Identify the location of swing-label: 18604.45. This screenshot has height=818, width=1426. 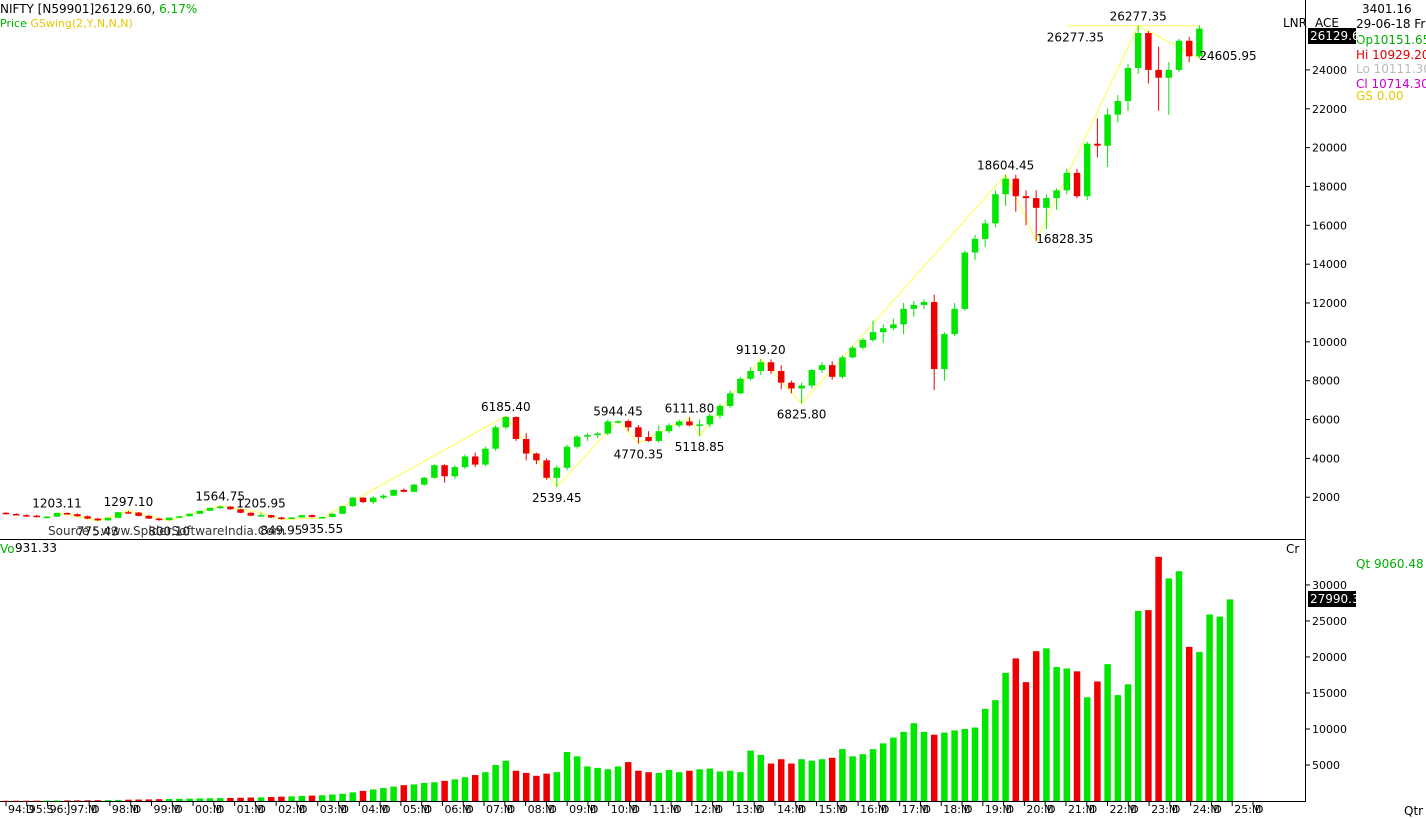
(1005, 166).